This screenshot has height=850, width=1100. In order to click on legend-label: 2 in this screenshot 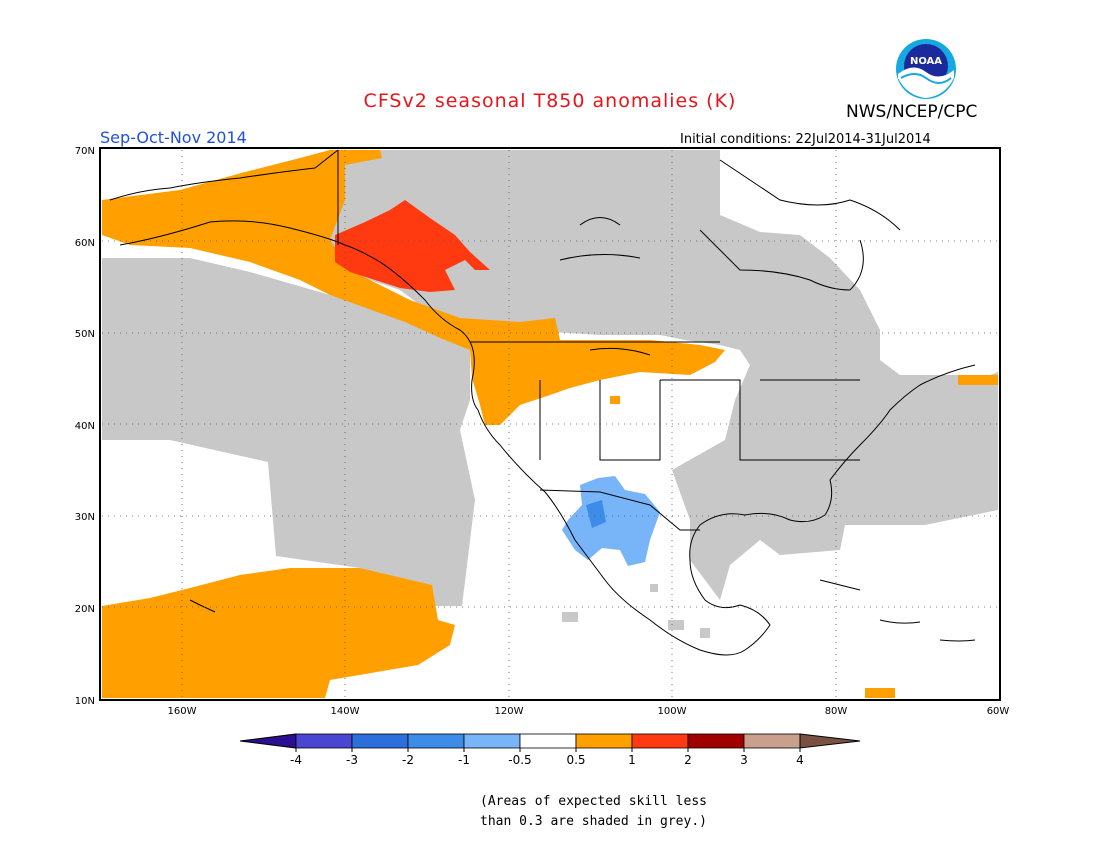, I will do `click(688, 760)`.